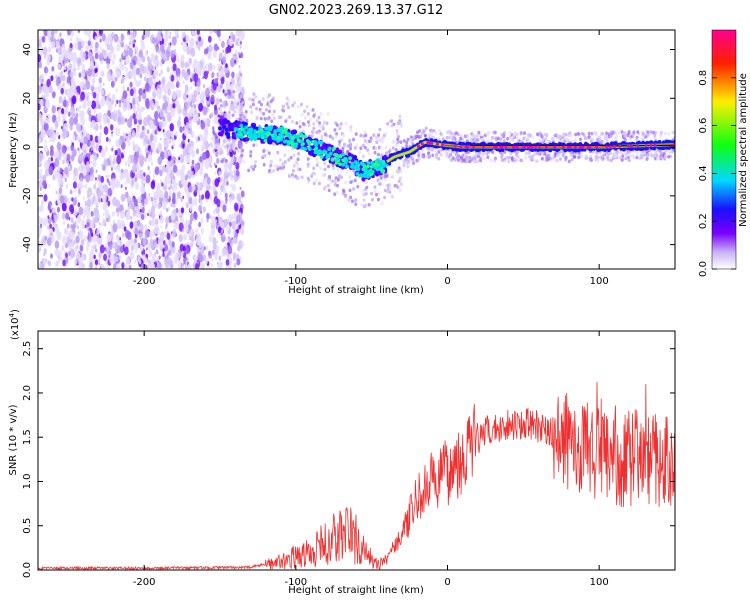  Describe the element at coordinates (356, 10) in the screenshot. I see `figure-title: GN02.2023.269.13.37.G12` at that location.